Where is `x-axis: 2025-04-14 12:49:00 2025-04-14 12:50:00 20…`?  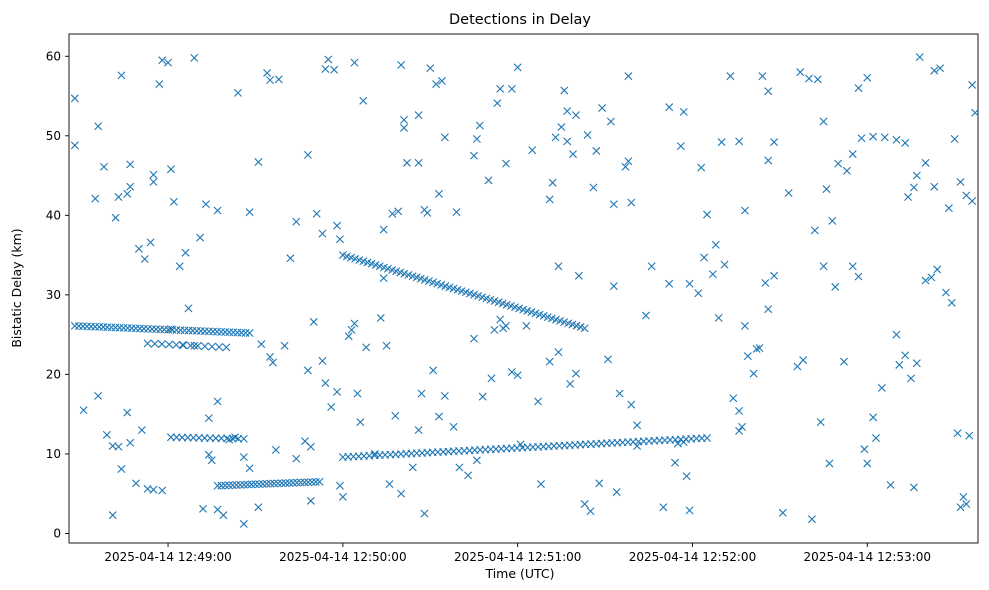 x-axis: 2025-04-14 12:49:00 2025-04-14 12:50:00 20… is located at coordinates (517, 553).